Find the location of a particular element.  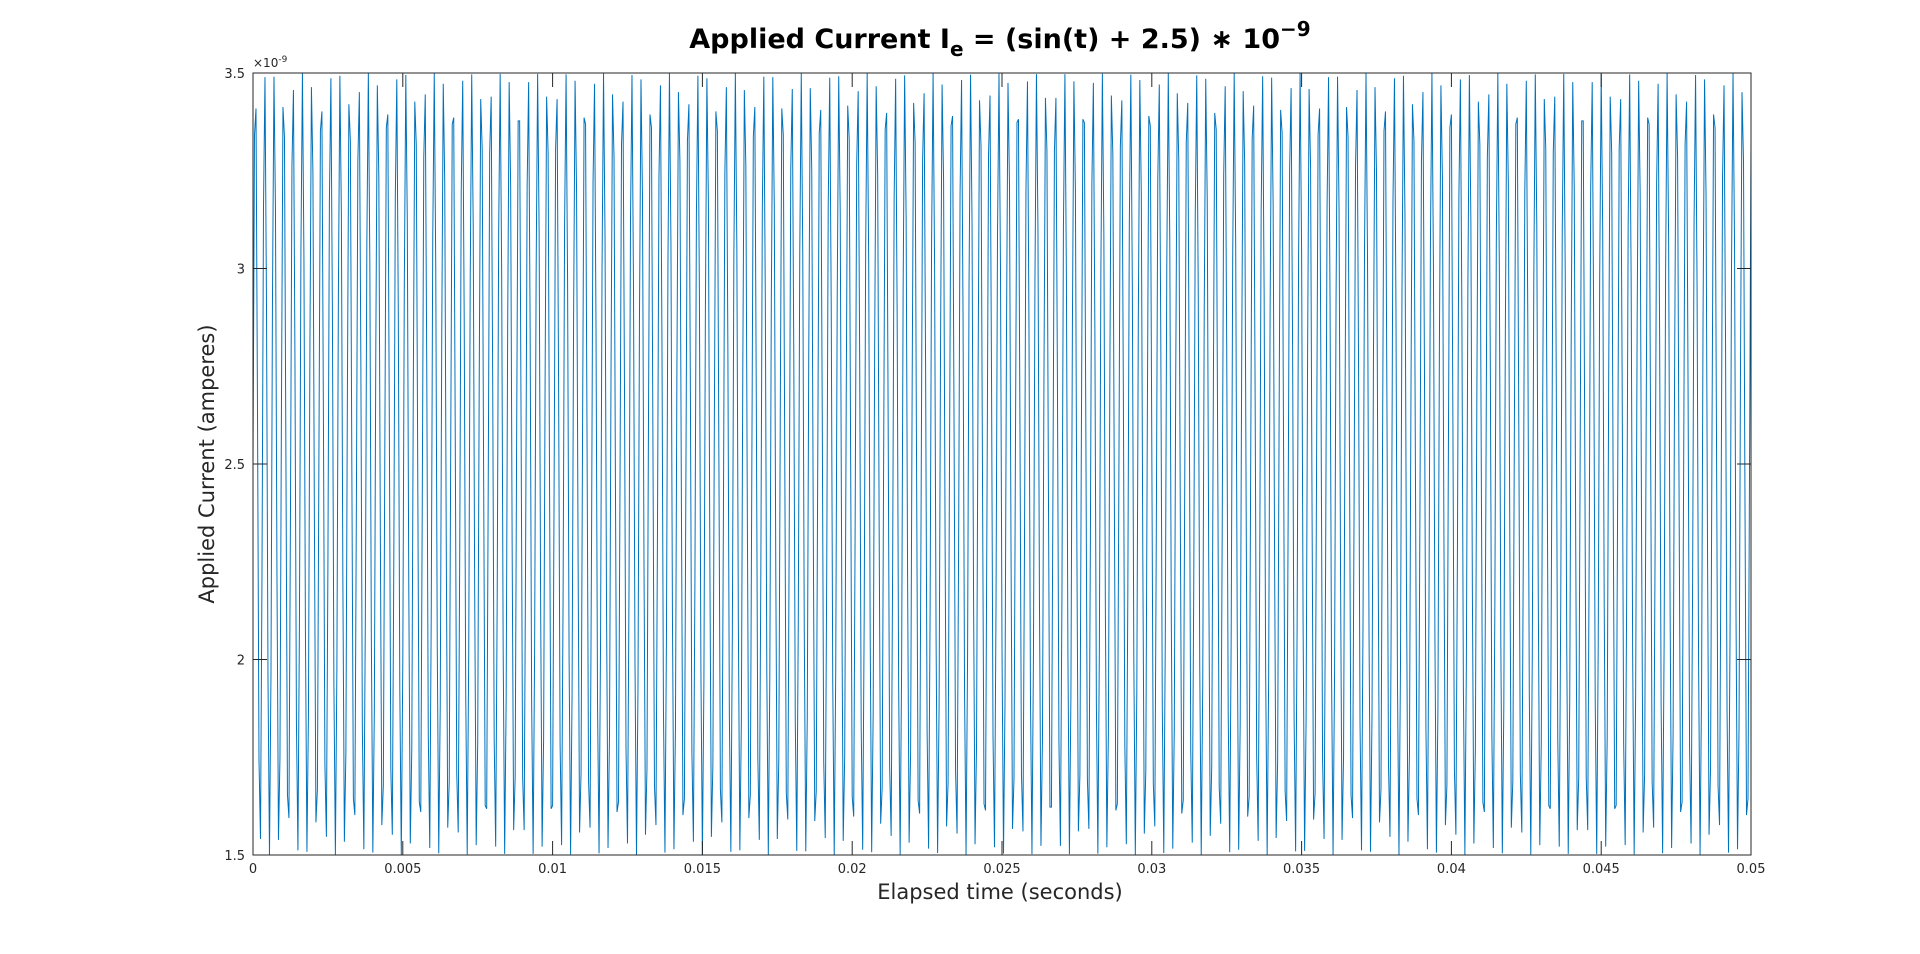

x-tick-label: 0.01 is located at coordinates (552, 869).